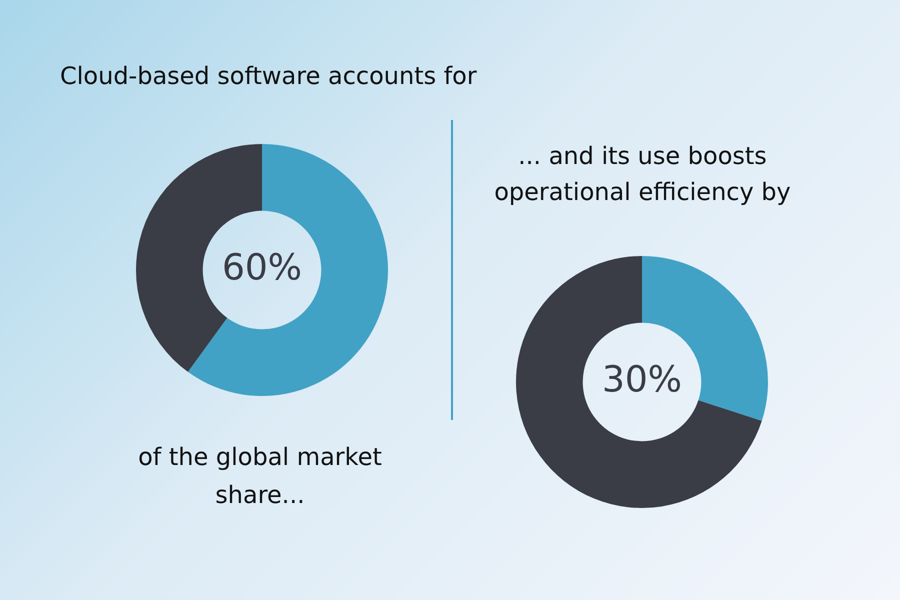  Describe the element at coordinates (642, 379) in the screenshot. I see `data-label: 30%` at that location.